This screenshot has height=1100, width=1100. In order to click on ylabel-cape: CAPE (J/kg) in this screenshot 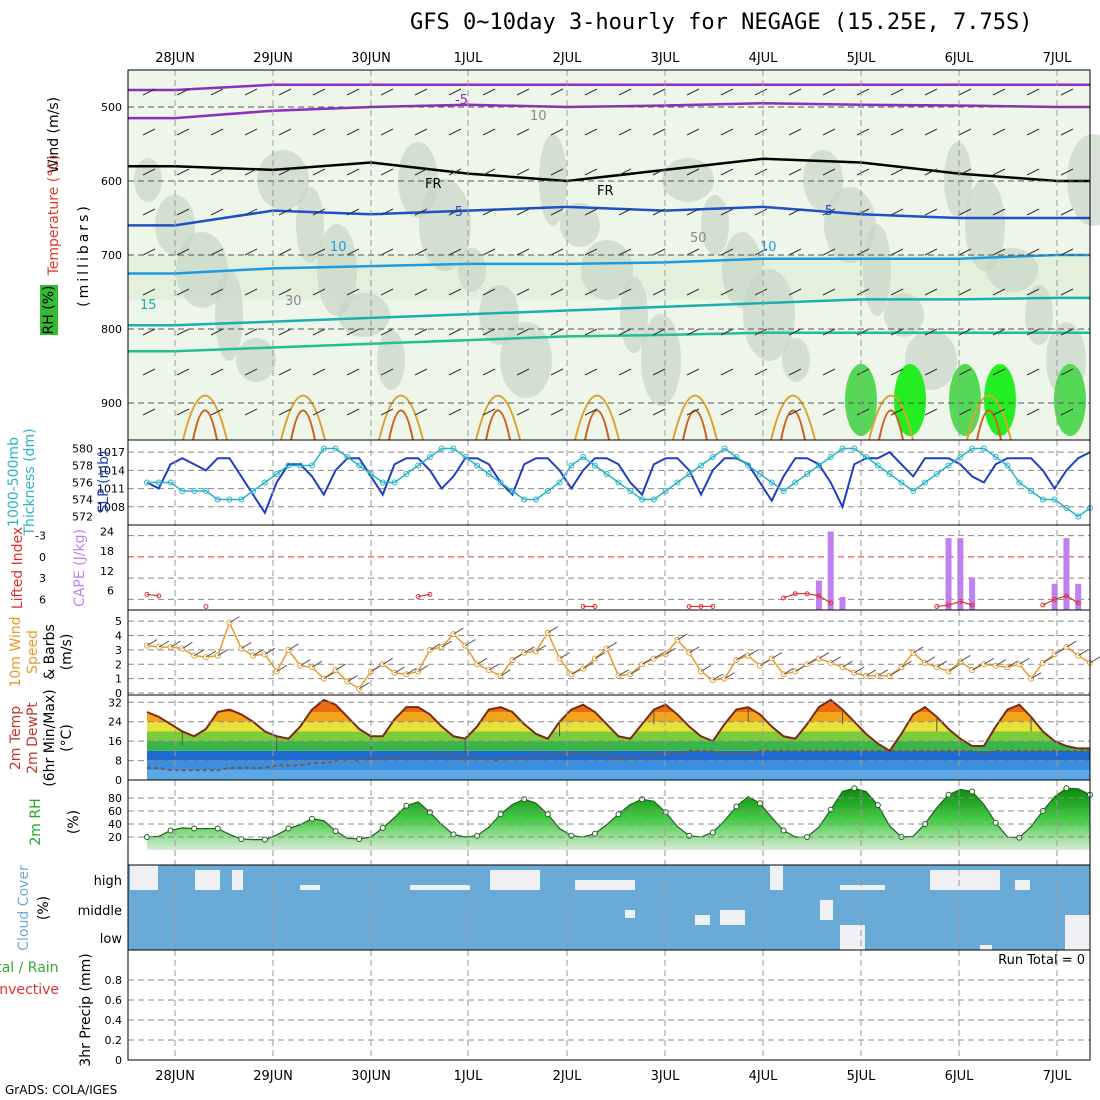, I will do `click(80, 568)`.